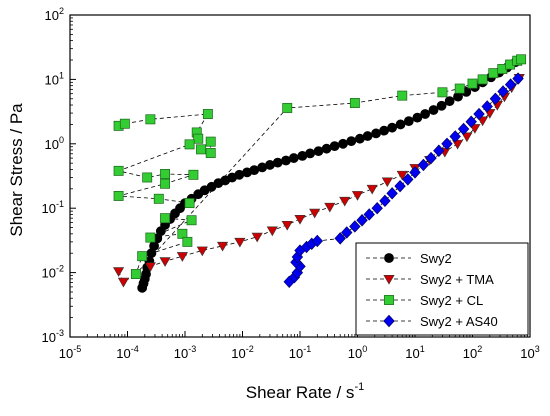 Image resolution: width=550 pixels, height=416 pixels. I want to click on y-tick-label: 10⁻², so click(53, 272).